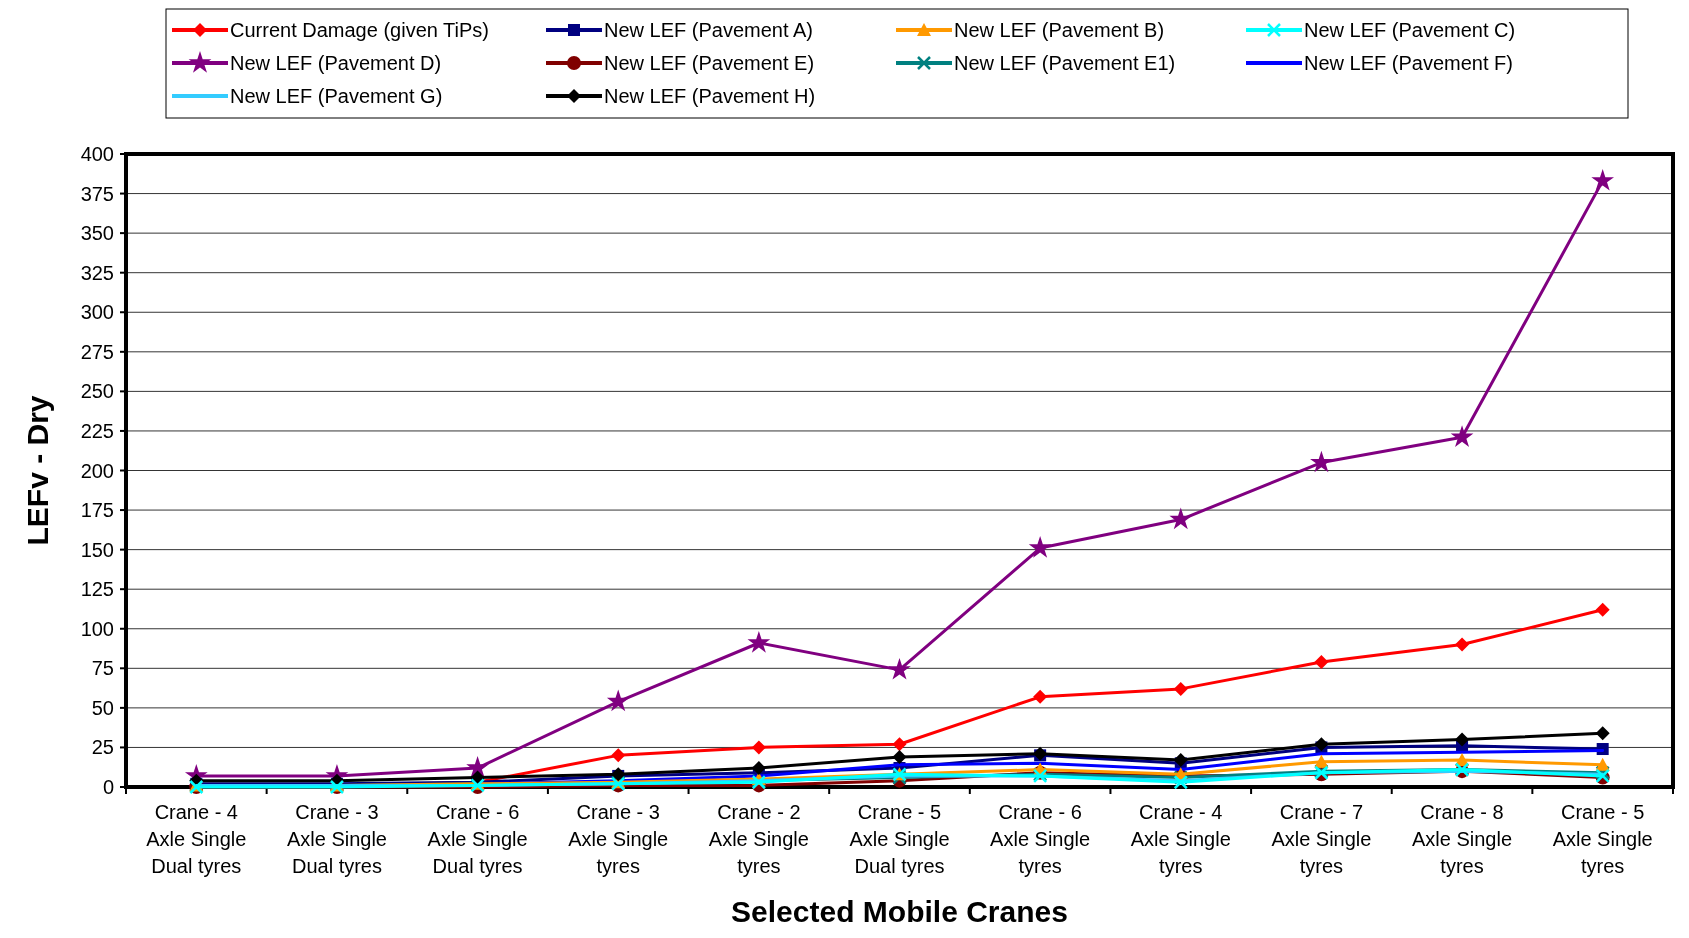  Describe the element at coordinates (708, 30) in the screenshot. I see `legend-label: New LEF (Pavement A)` at that location.